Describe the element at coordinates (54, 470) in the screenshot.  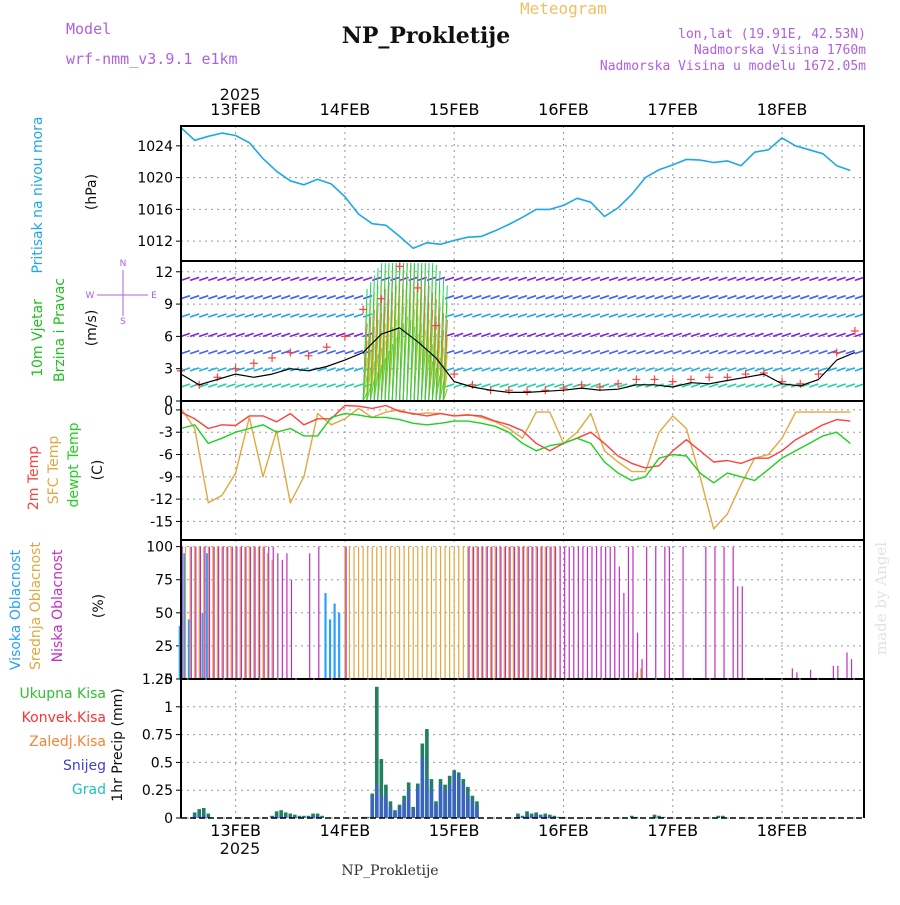
I see `temp-ylabel-sfc: SFC Temp` at that location.